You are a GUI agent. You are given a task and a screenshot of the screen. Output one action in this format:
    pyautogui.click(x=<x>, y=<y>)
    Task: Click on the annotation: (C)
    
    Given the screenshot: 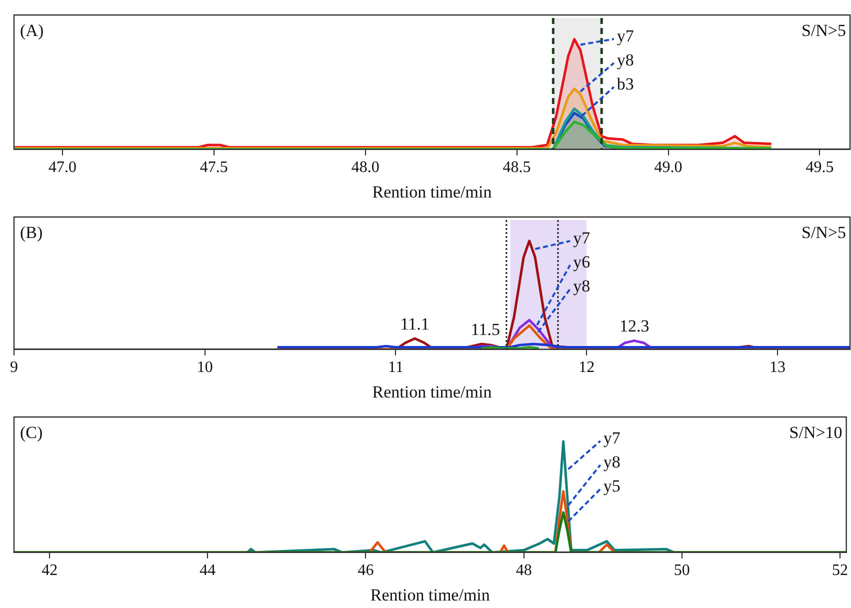 What is the action you would take?
    pyautogui.click(x=31, y=432)
    